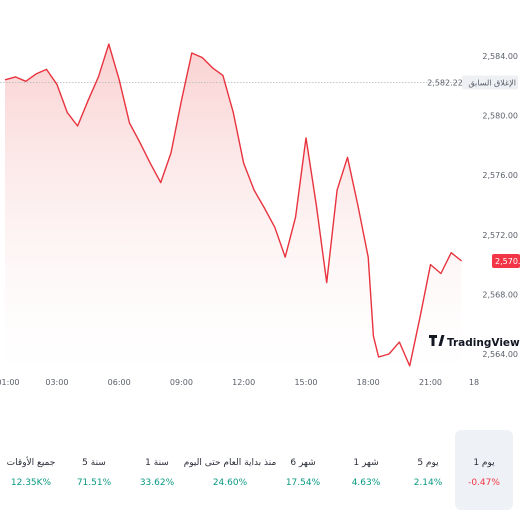 The width and height of the screenshot is (520, 520). Describe the element at coordinates (366, 470) in the screenshot. I see `period-tab: 1 شهر 4.63%` at that location.